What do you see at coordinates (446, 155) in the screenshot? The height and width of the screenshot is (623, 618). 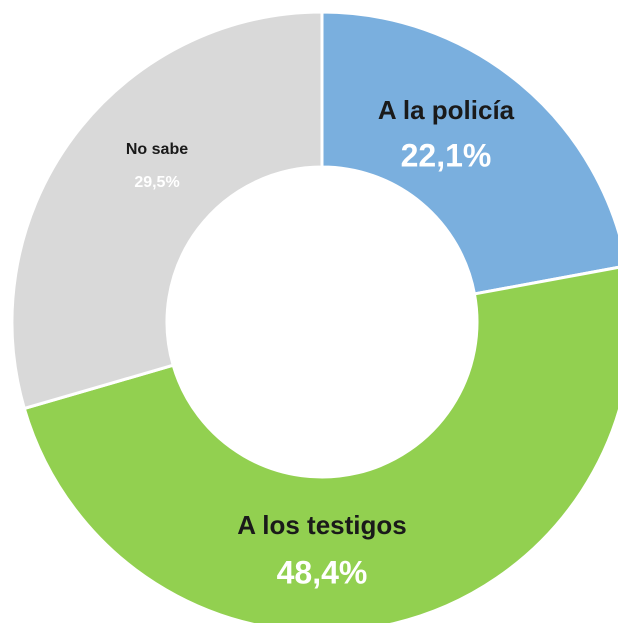 I see `slice-value: 22,1%` at bounding box center [446, 155].